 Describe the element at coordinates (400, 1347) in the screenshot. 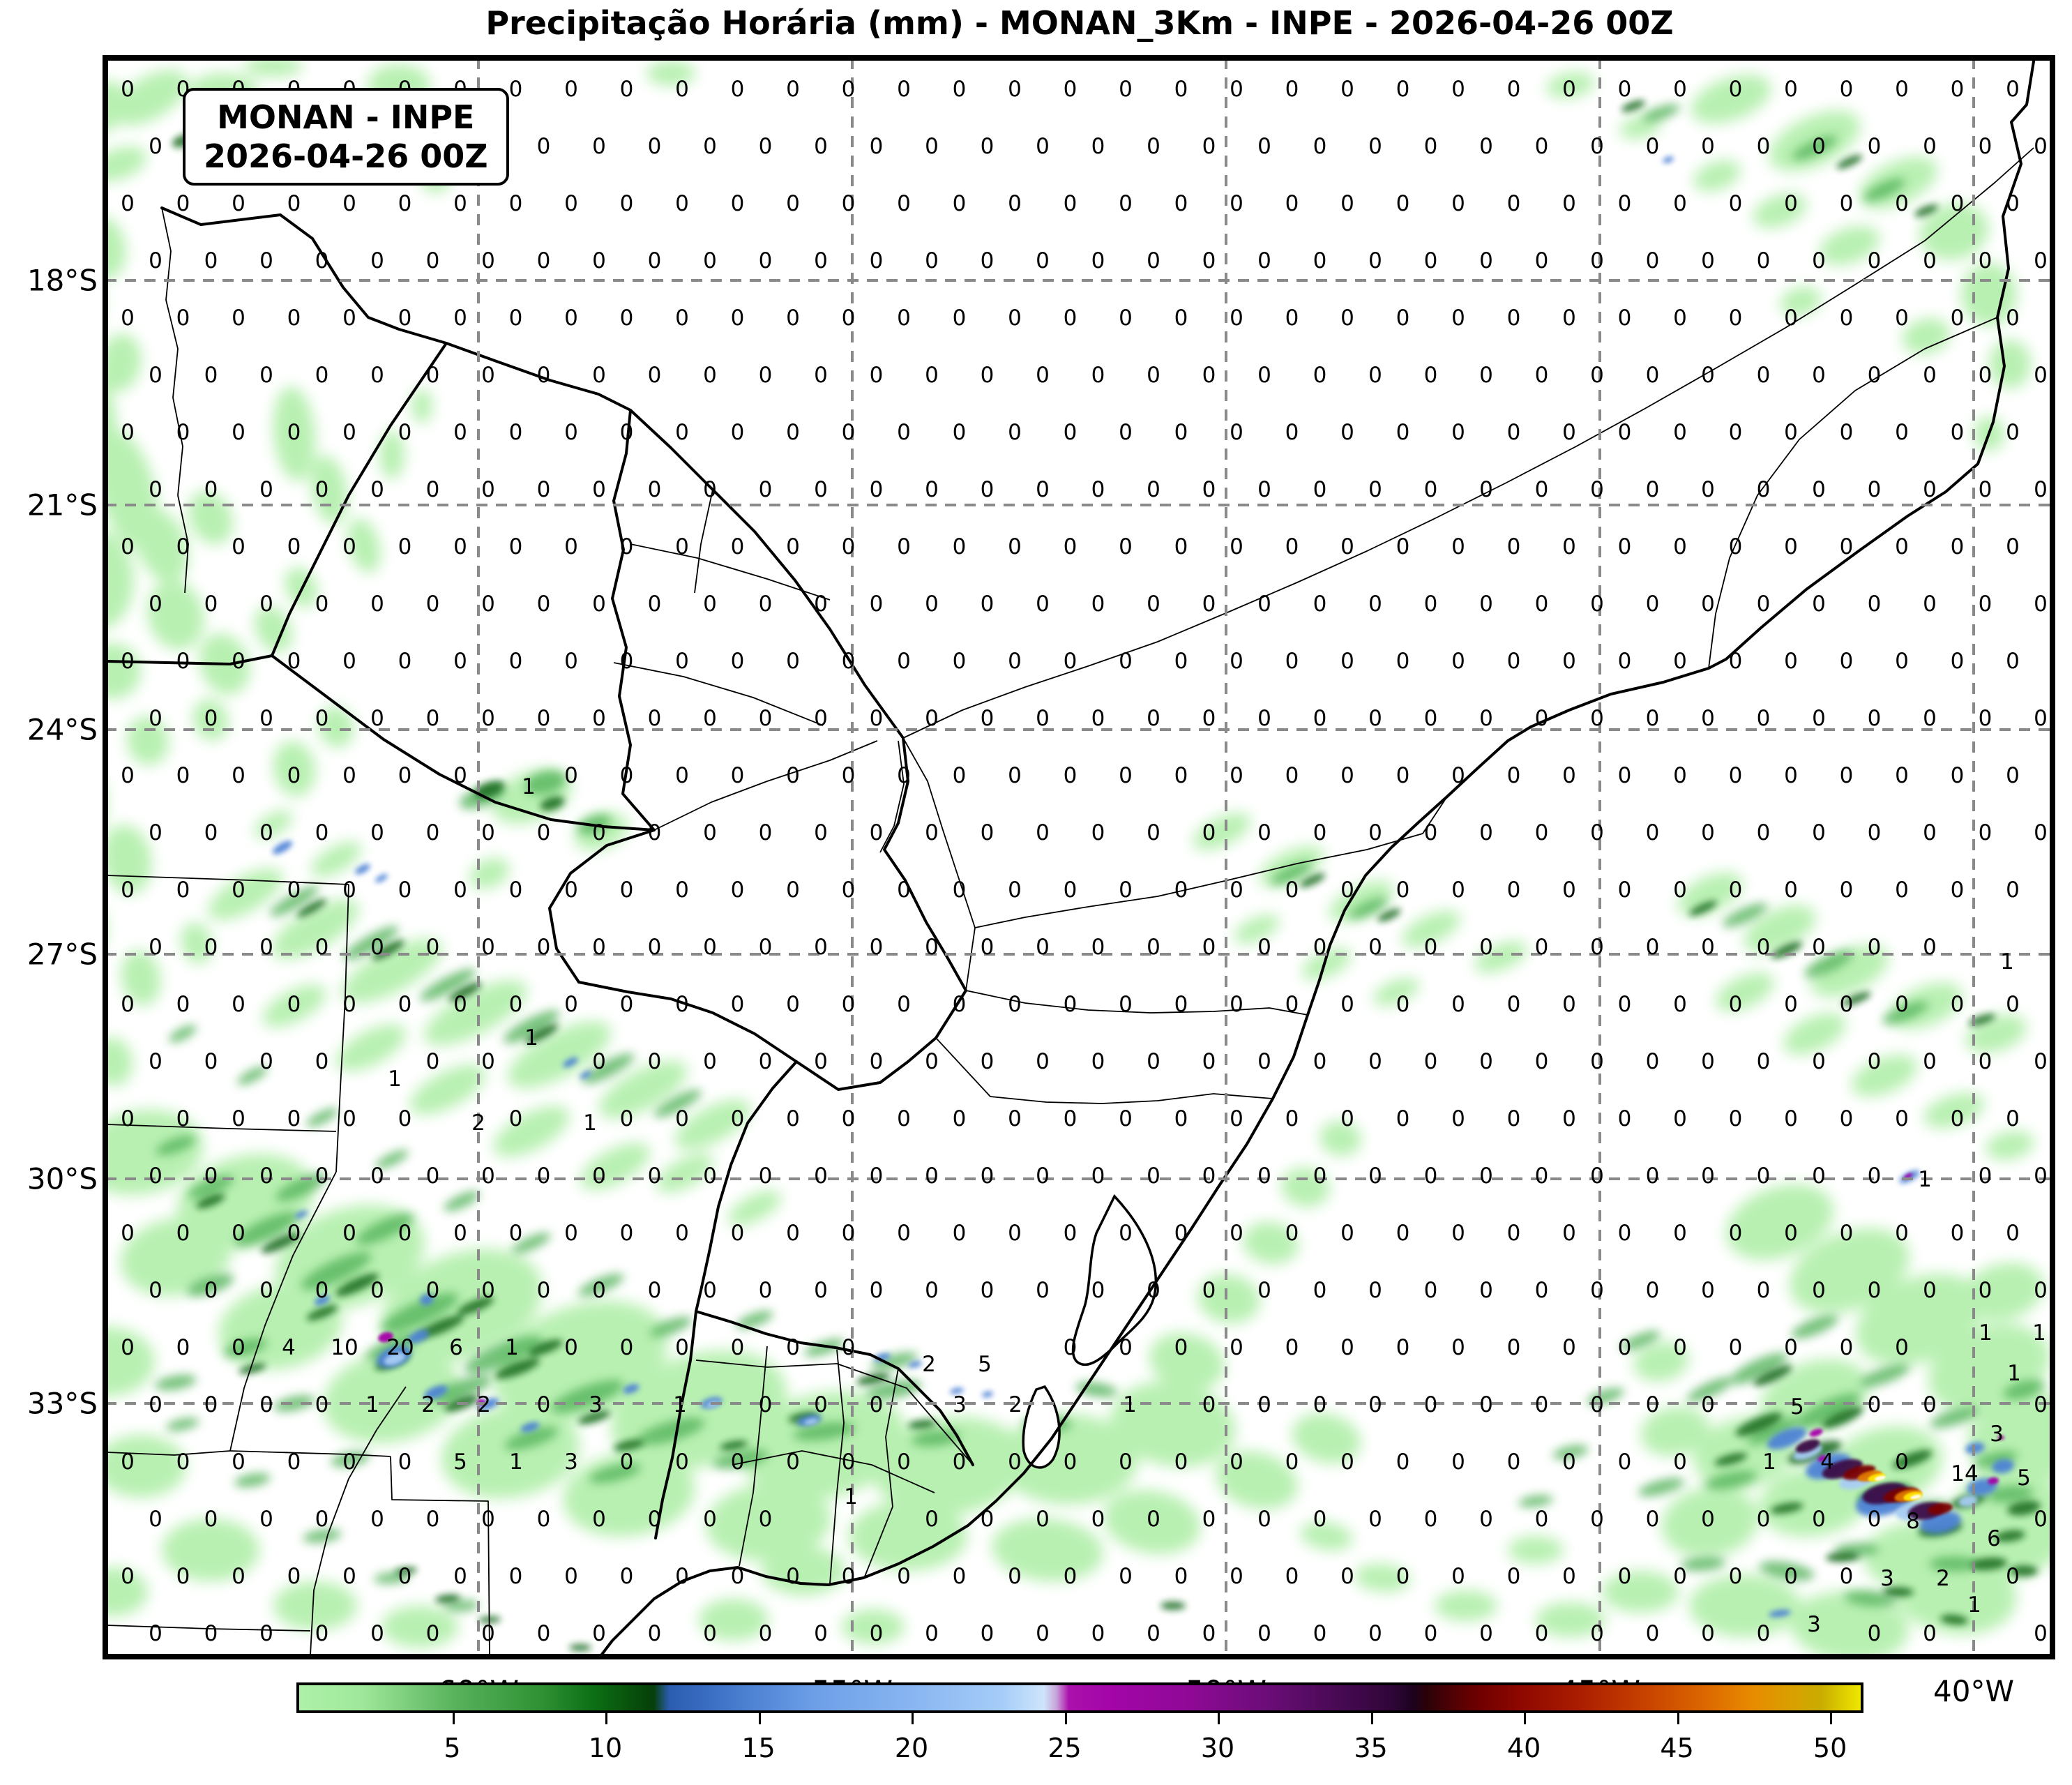

I see `grid-value: 20` at that location.